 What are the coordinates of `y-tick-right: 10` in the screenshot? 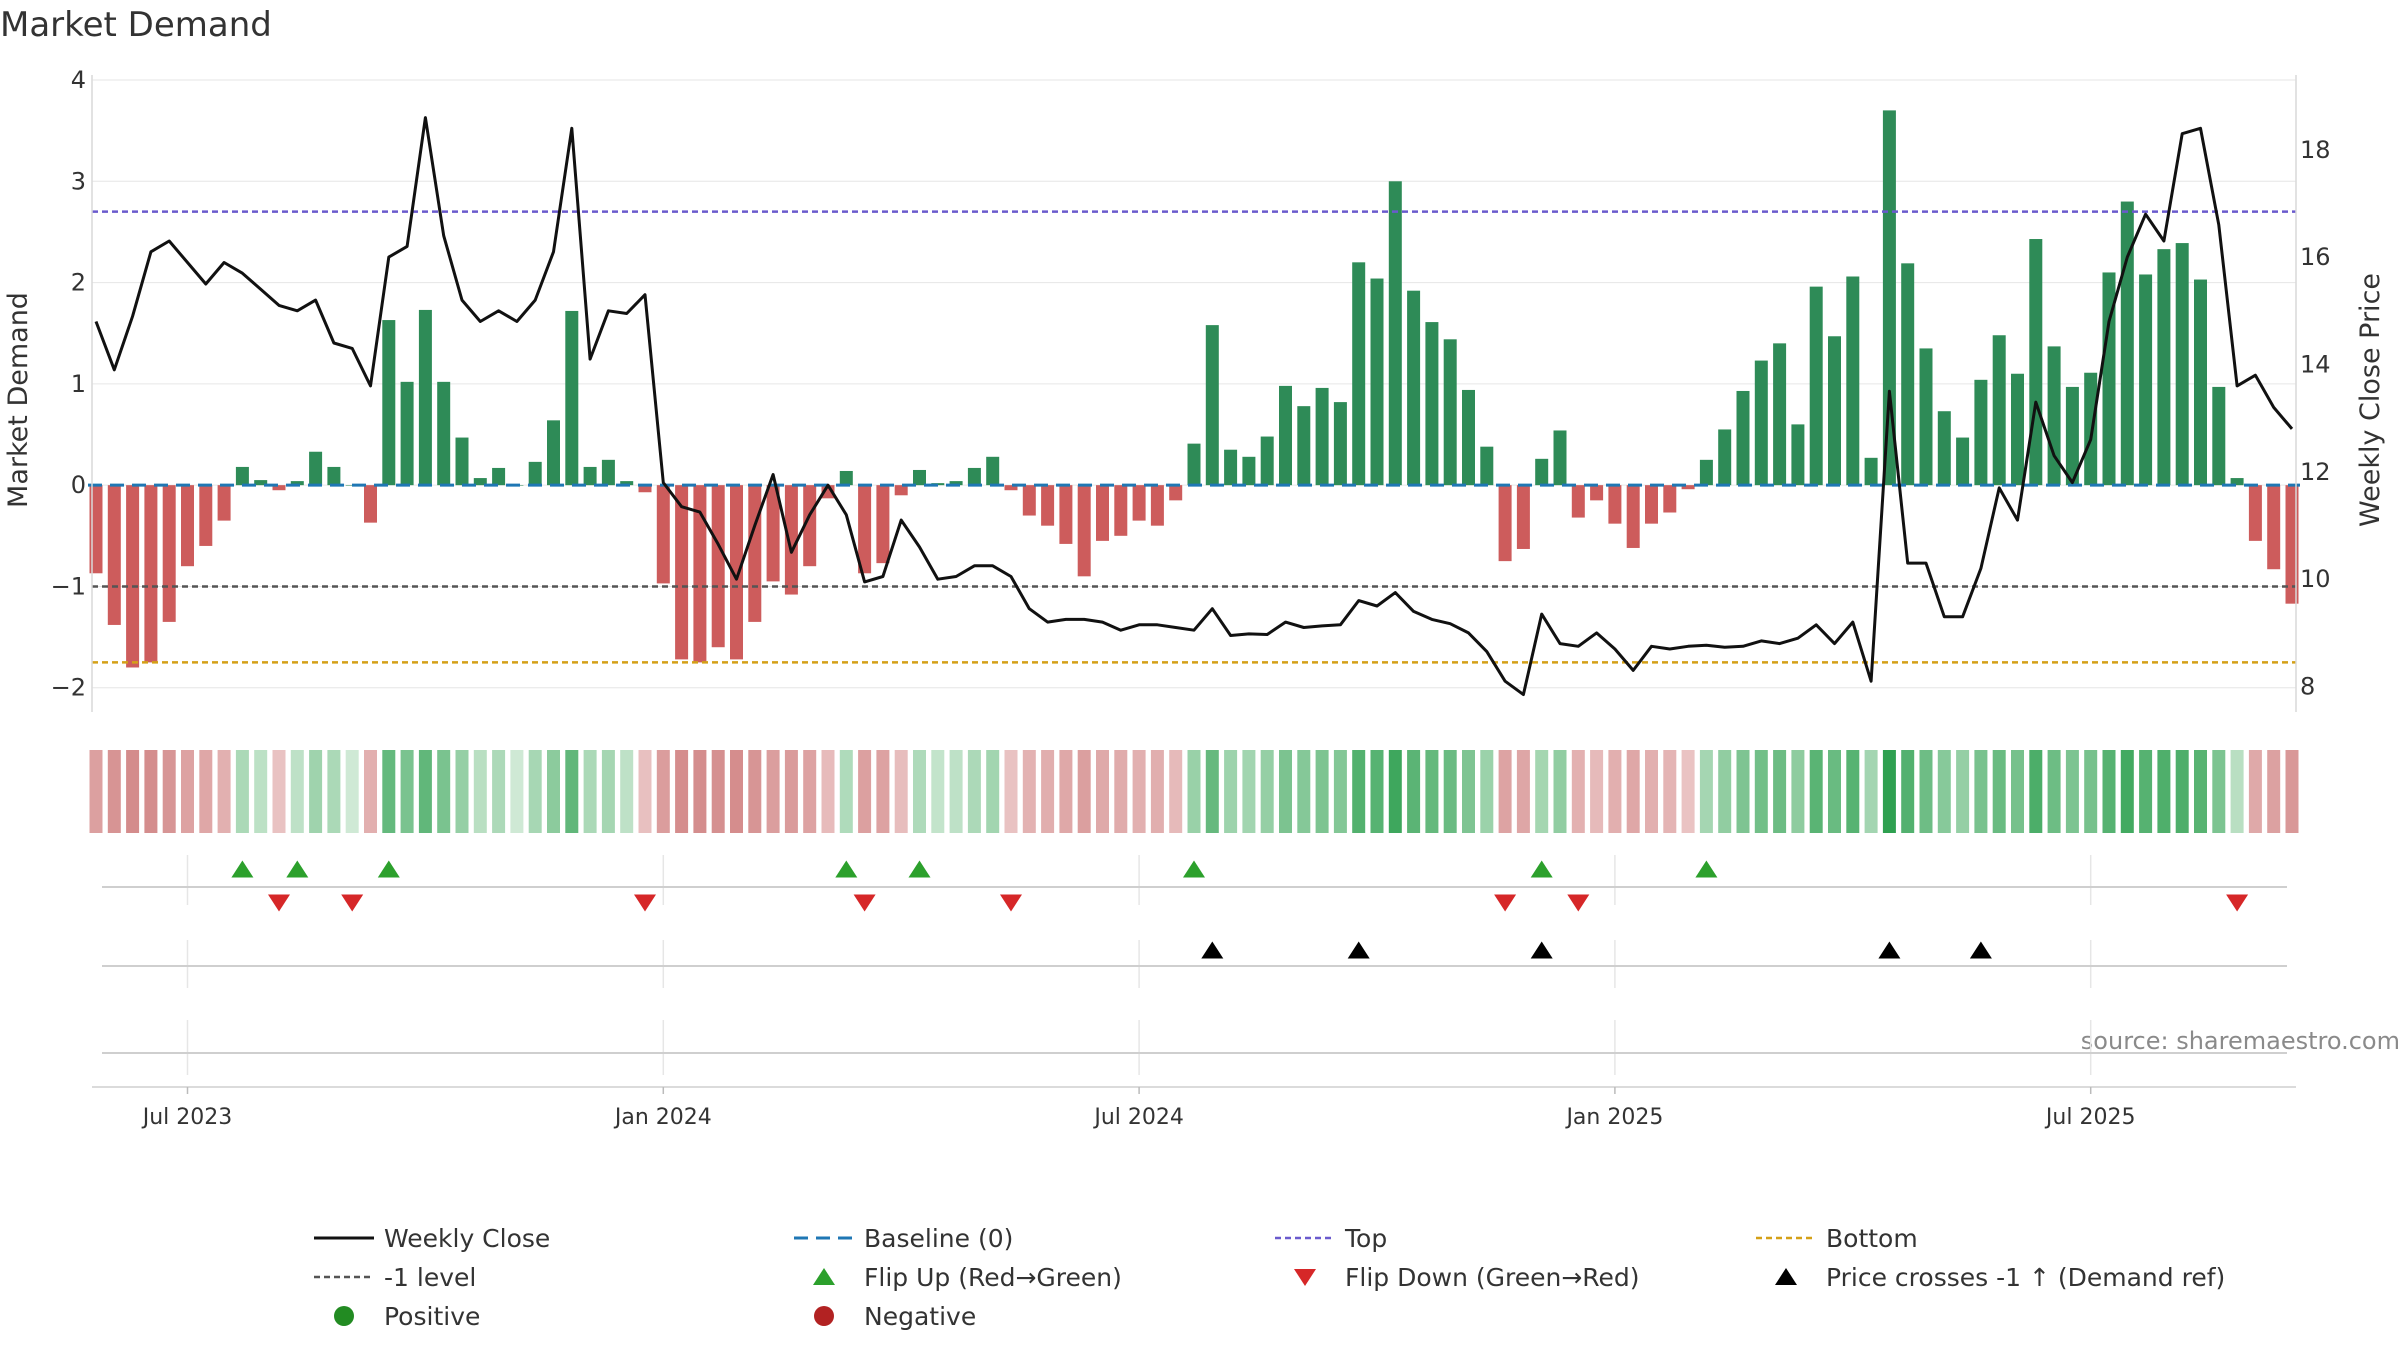 It's located at (2315, 579).